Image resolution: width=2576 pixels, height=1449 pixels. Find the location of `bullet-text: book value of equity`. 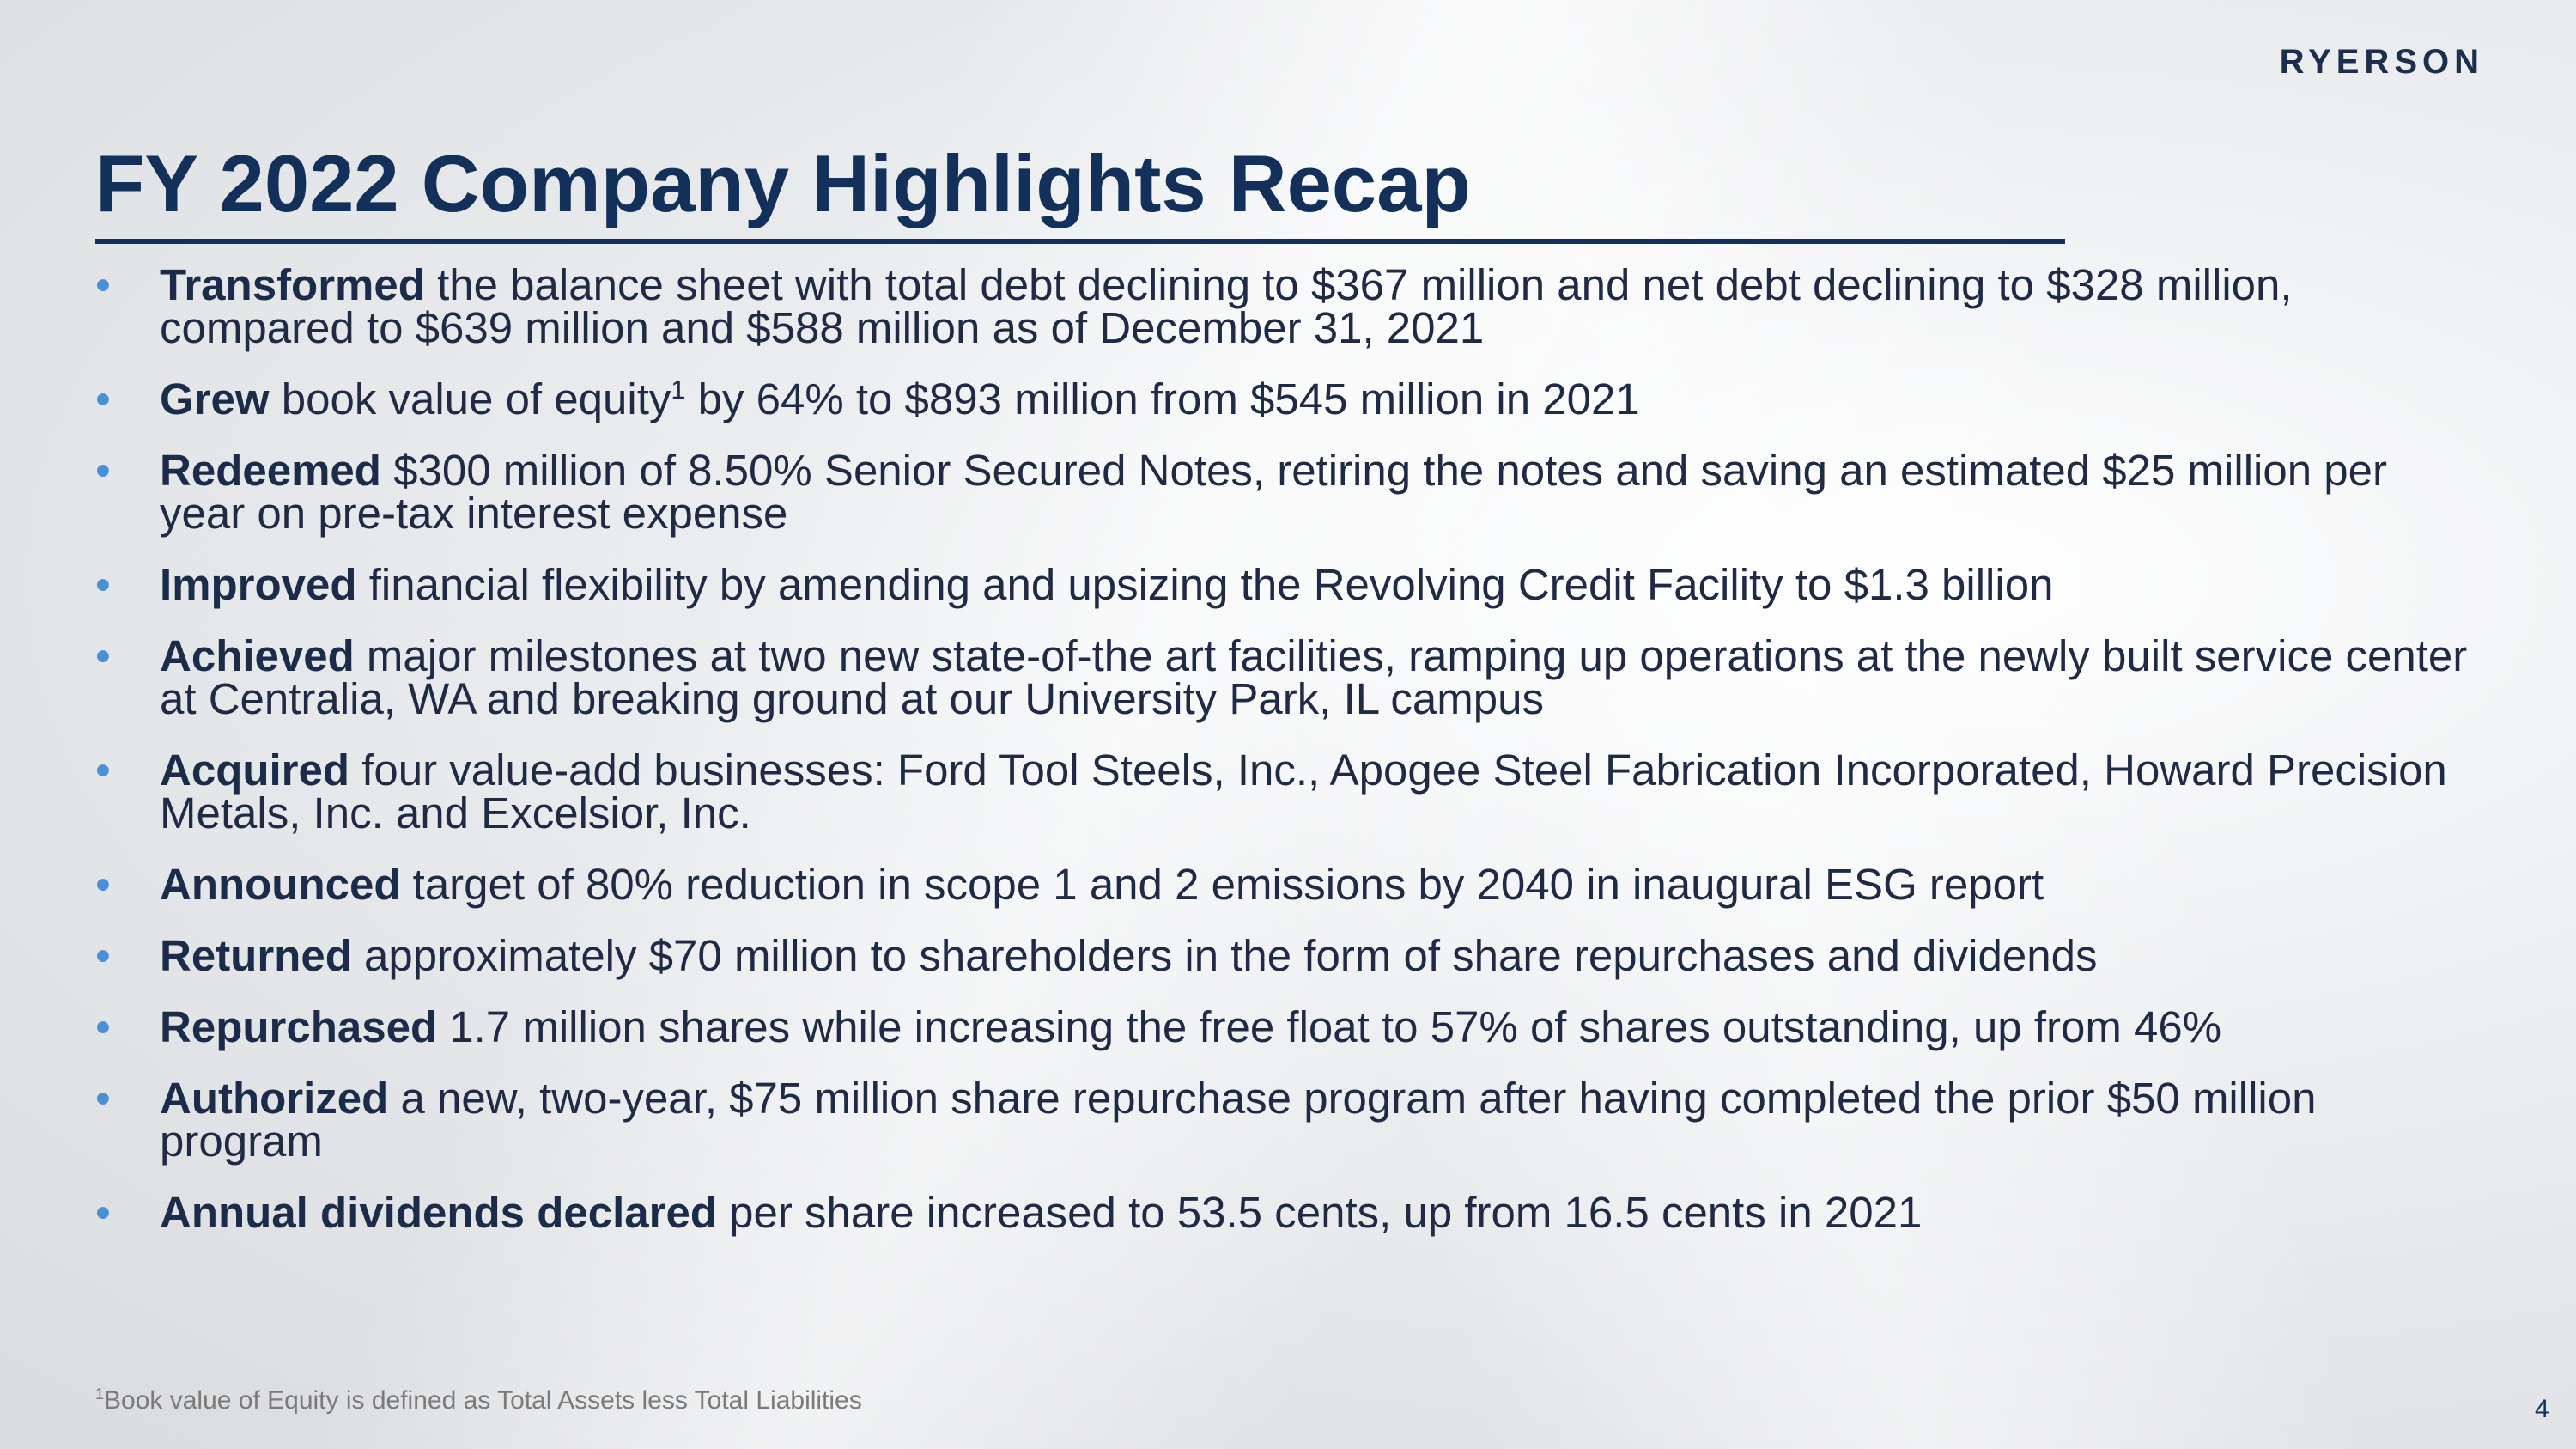

bullet-text: book value of equity is located at coordinates (470, 398).